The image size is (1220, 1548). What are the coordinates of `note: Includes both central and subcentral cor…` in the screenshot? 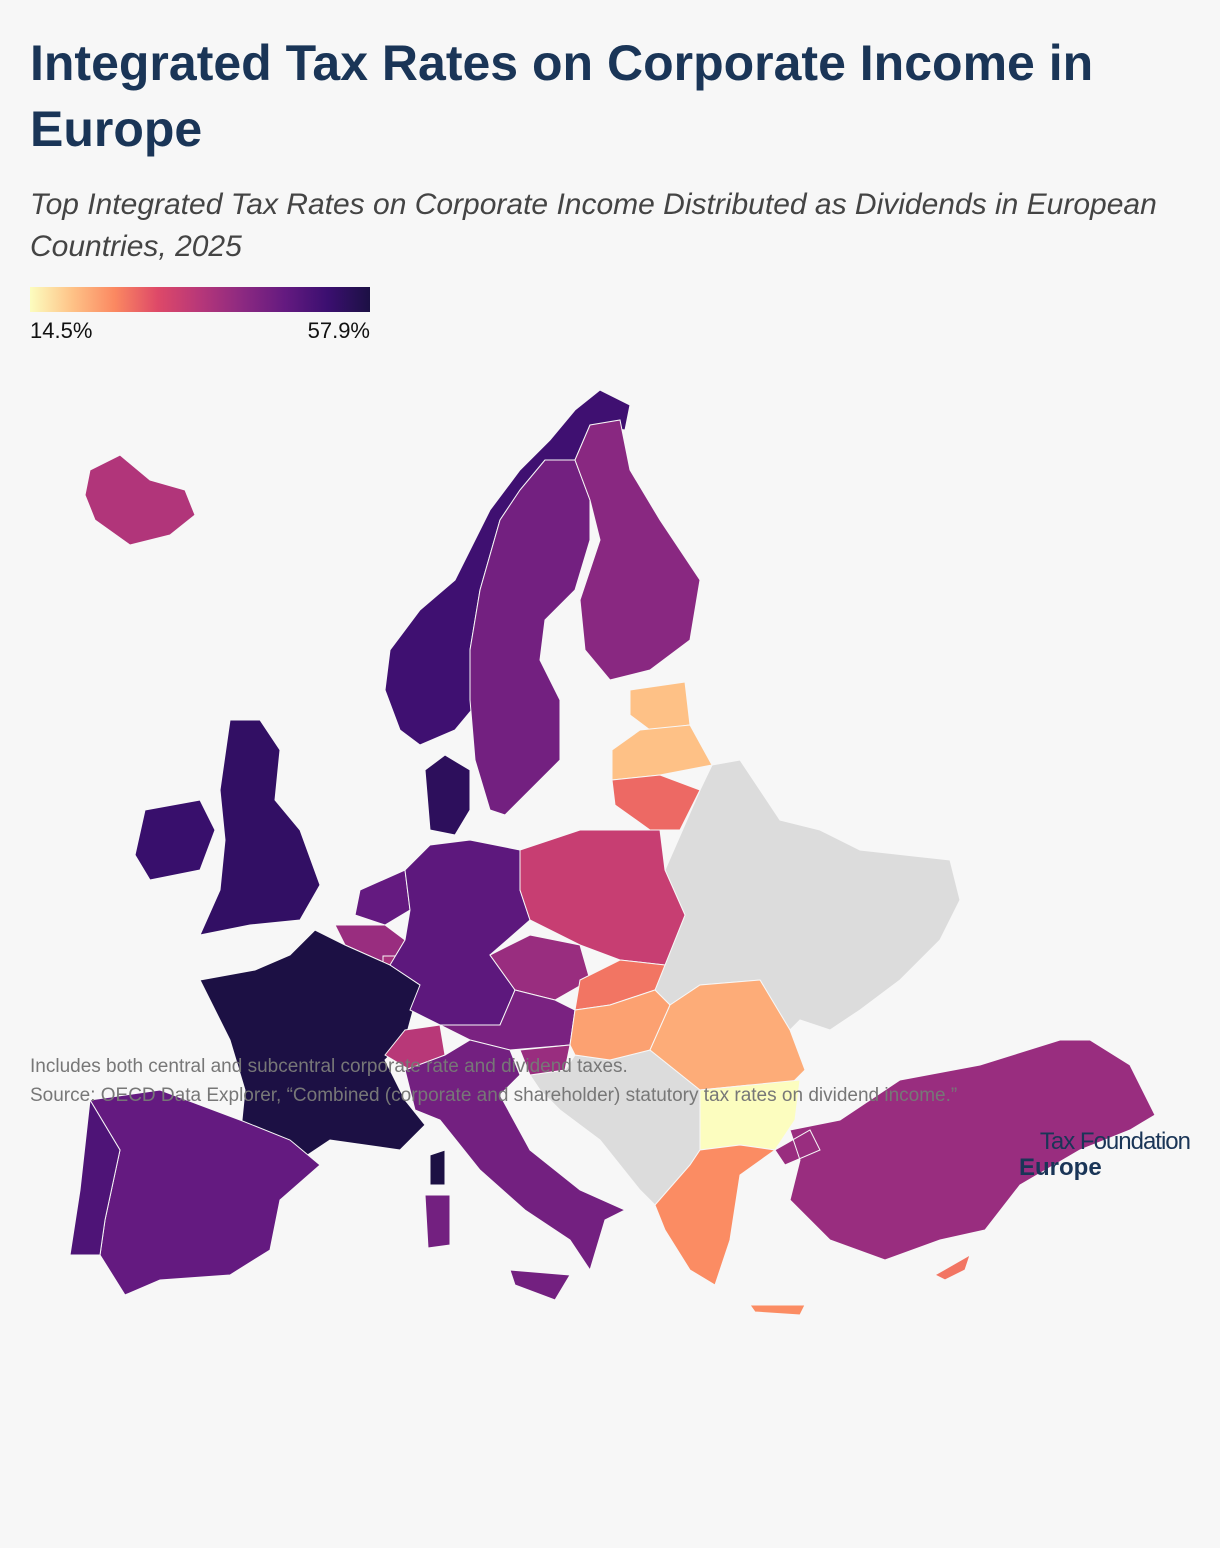 It's located at (329, 1066).